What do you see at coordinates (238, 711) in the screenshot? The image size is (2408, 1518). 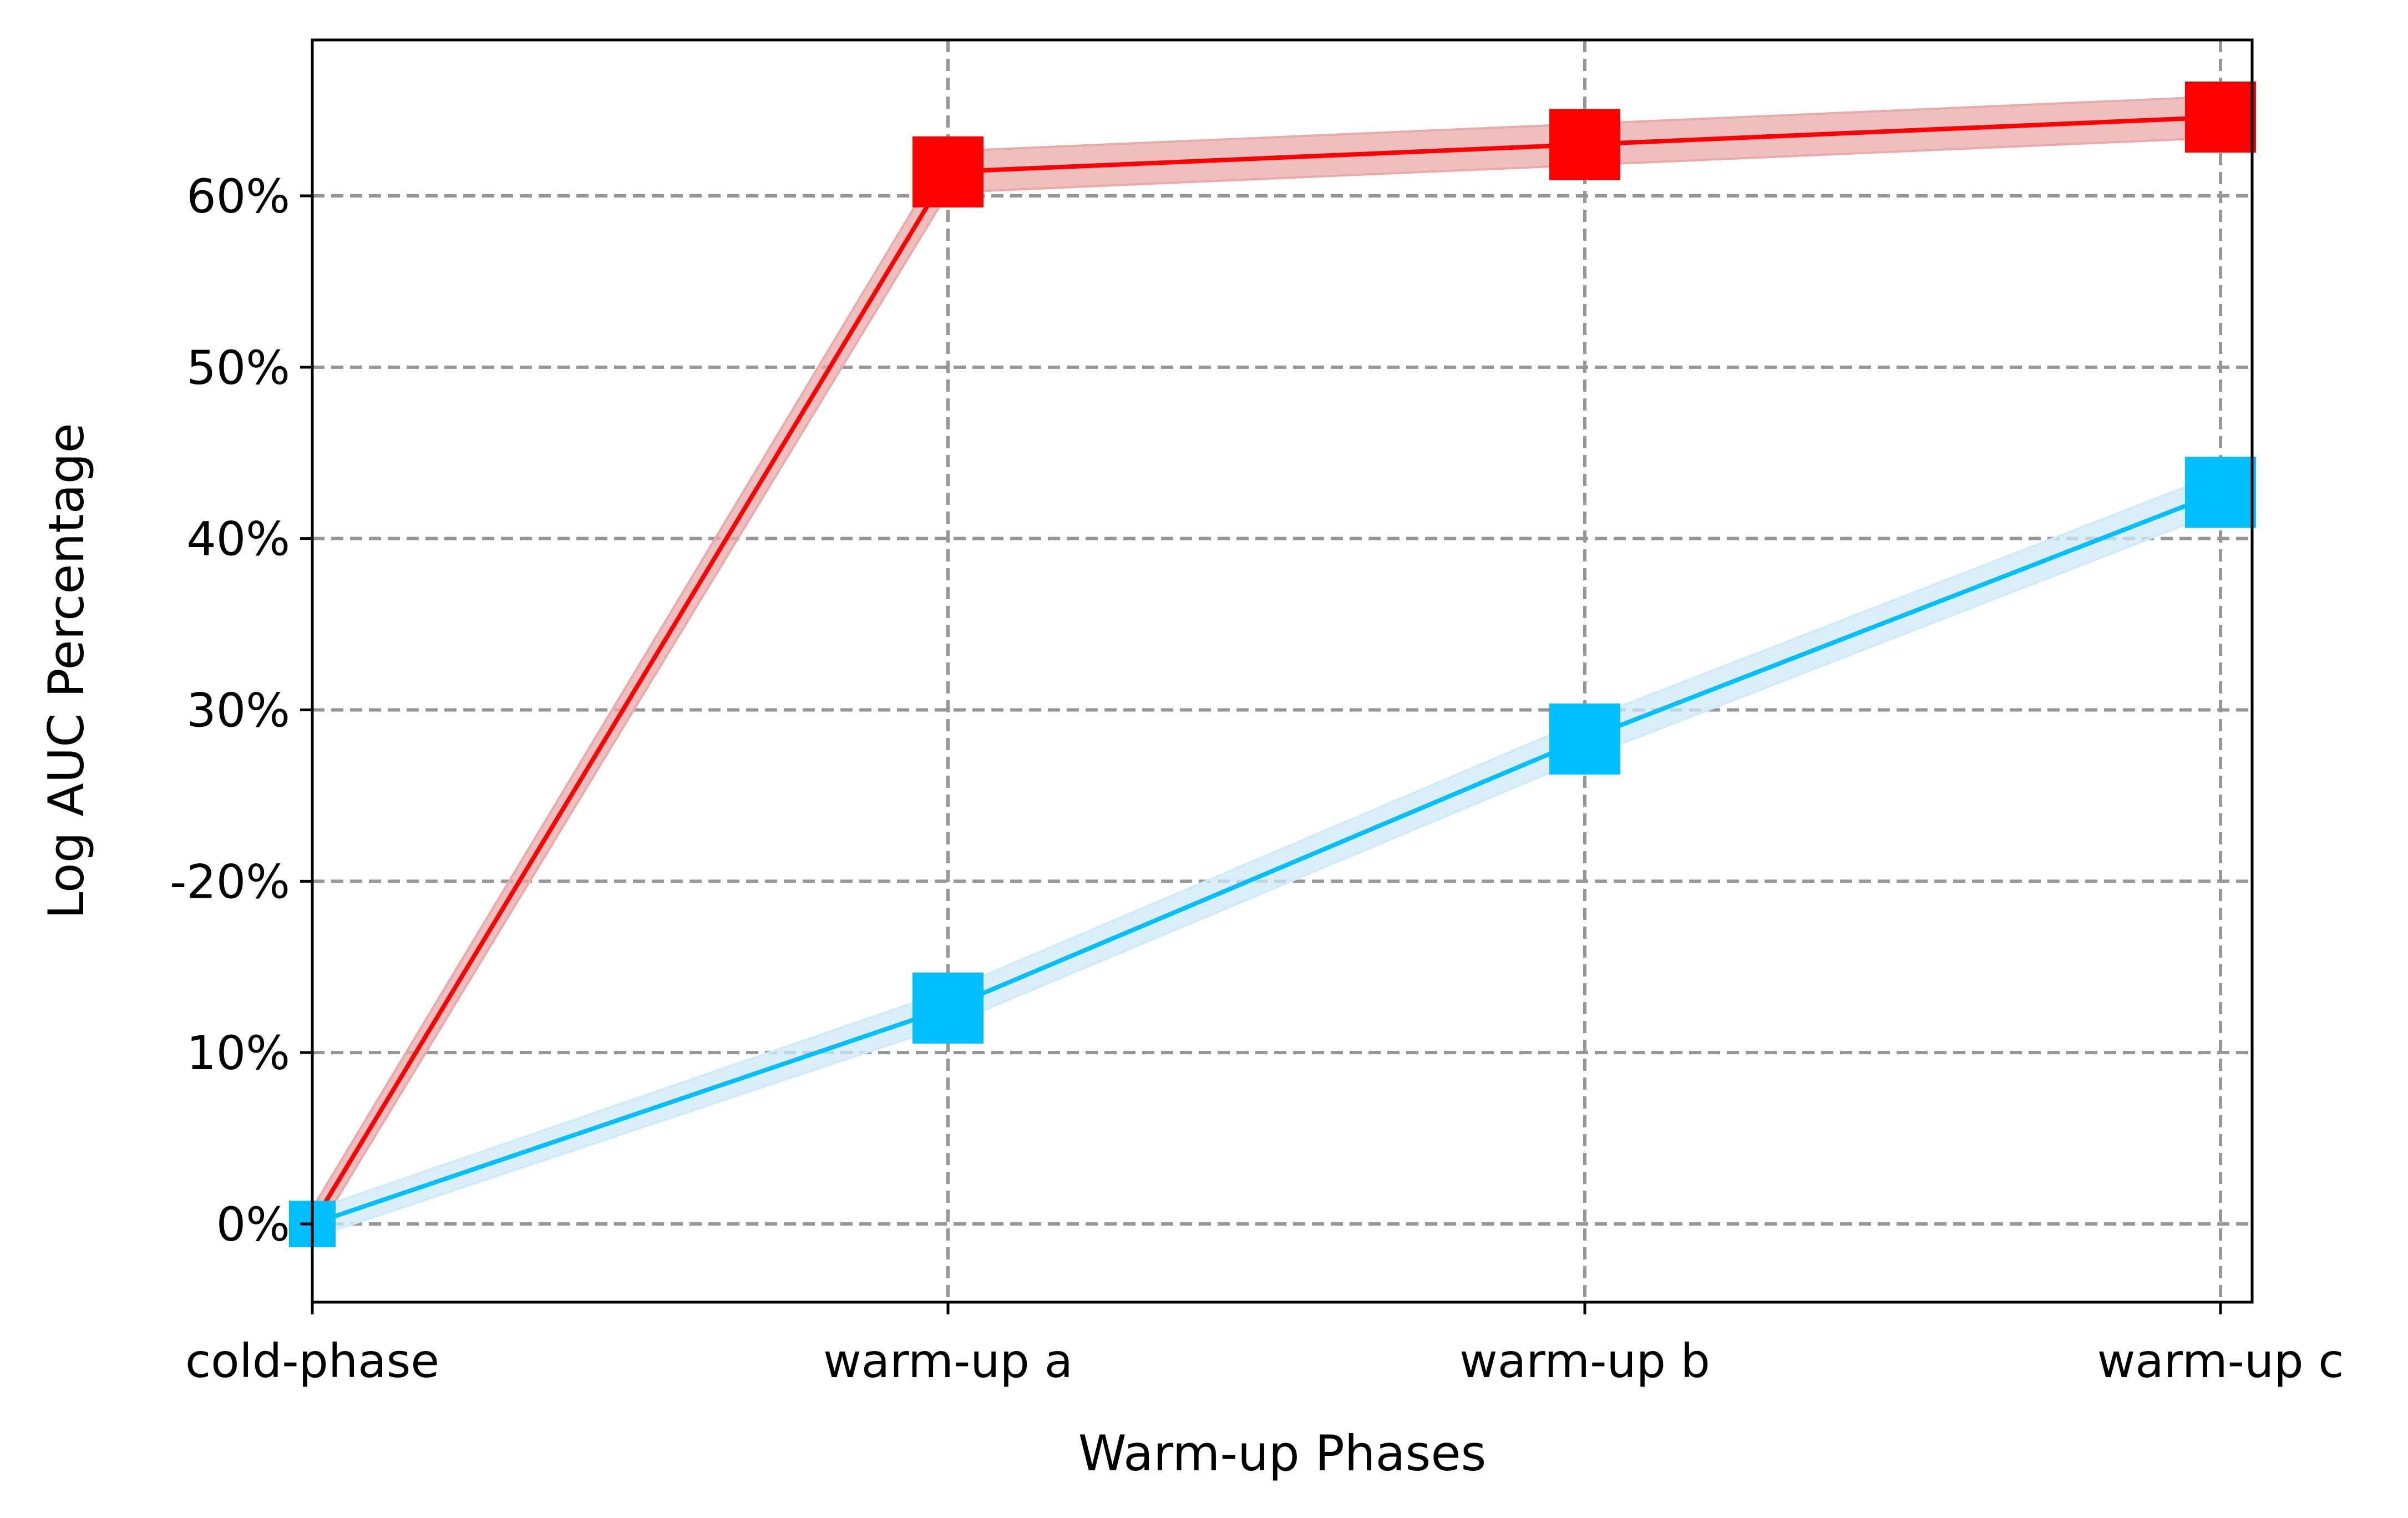 I see `y-tick-label: 30%` at bounding box center [238, 711].